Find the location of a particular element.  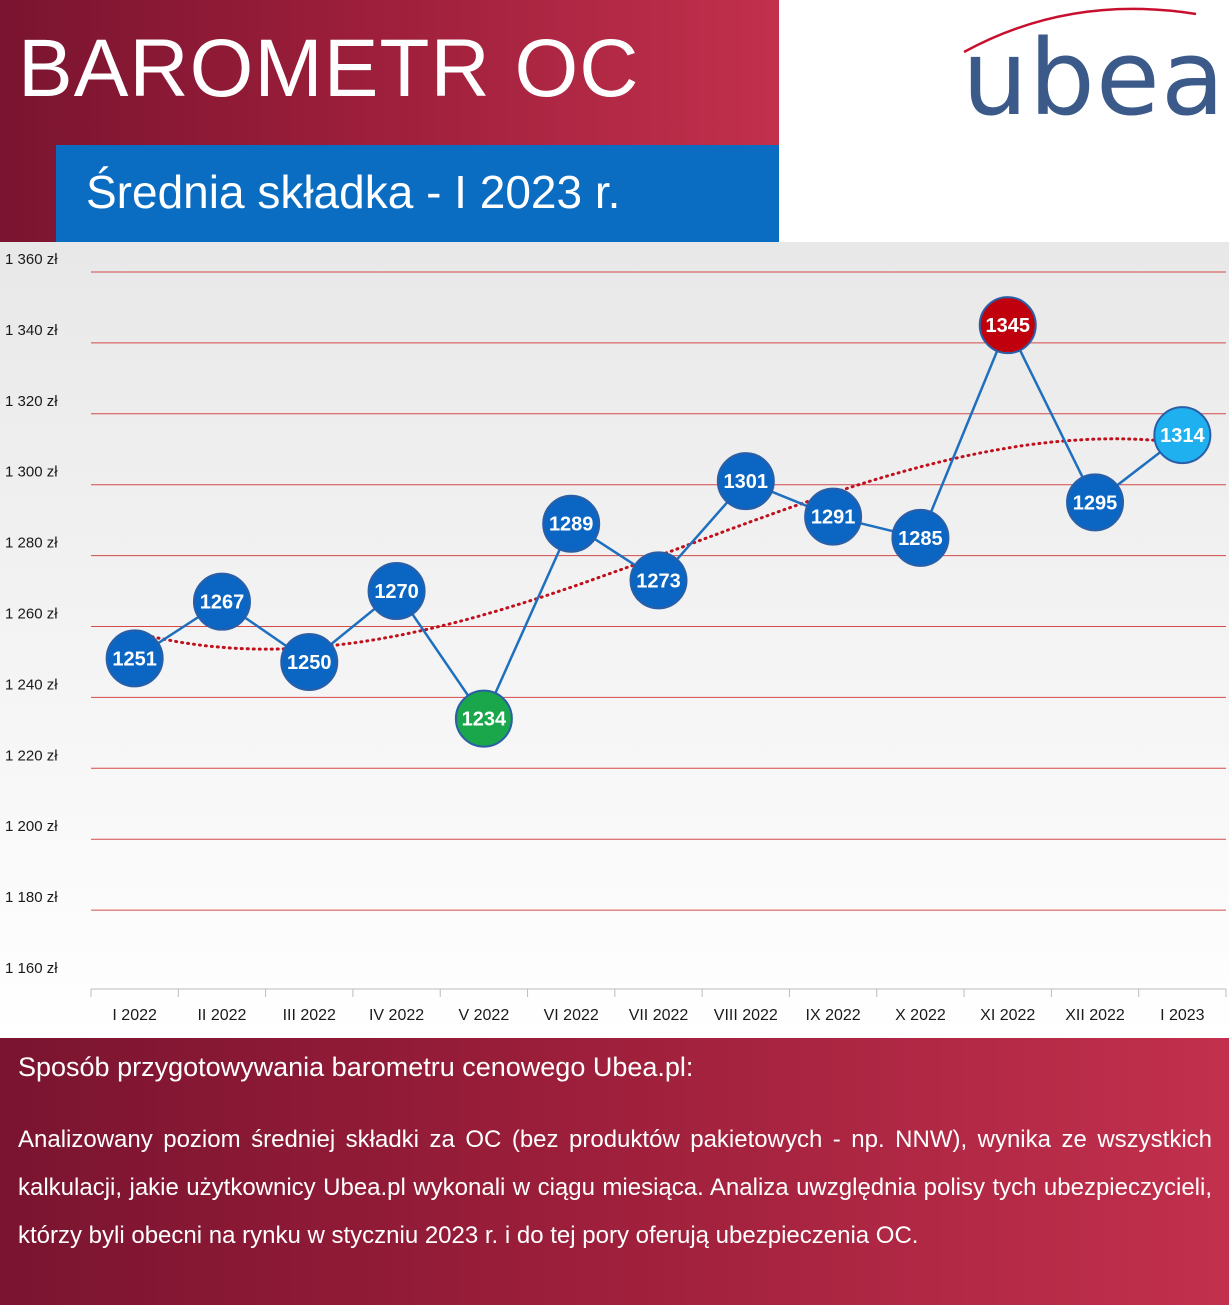

data-label: 1314 is located at coordinates (1182, 436).